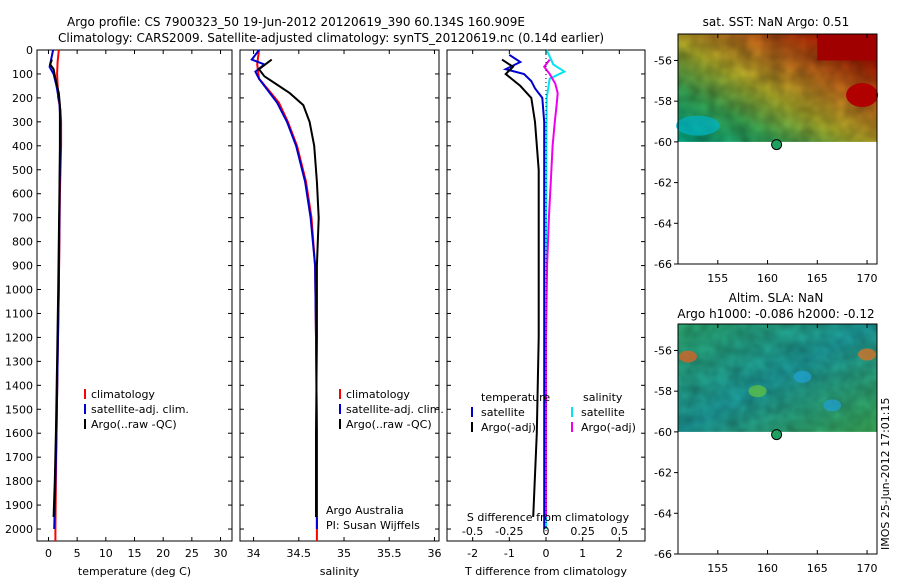  What do you see at coordinates (299, 553) in the screenshot?
I see `x-tick-label: 34.5` at bounding box center [299, 553].